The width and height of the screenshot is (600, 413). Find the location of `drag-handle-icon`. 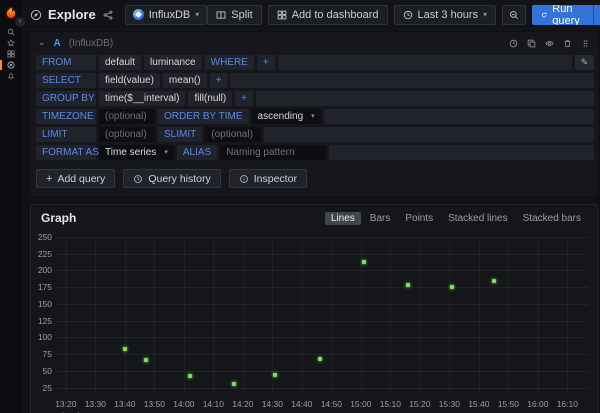

drag-handle-icon is located at coordinates (585, 43).